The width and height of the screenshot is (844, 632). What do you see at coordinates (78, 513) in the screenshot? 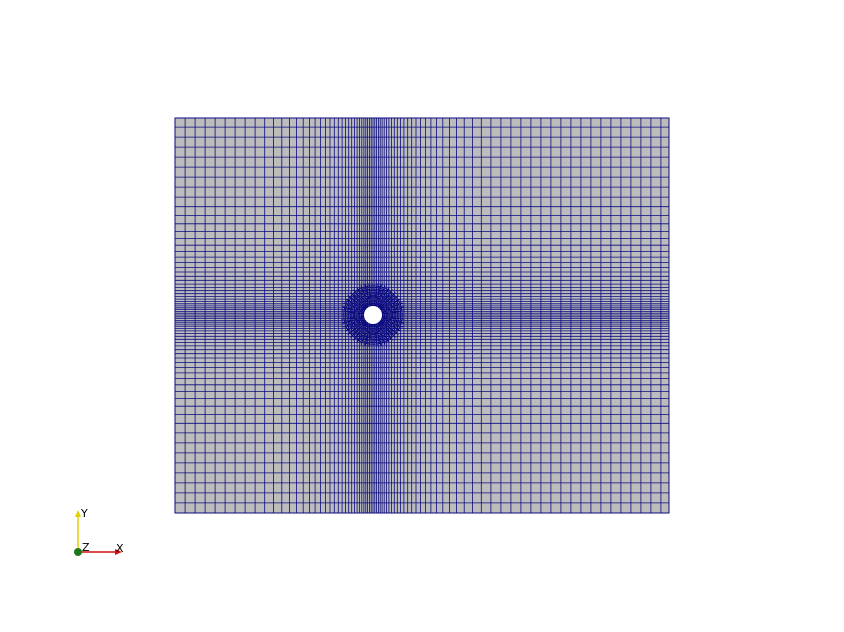
I see `y-arrow` at bounding box center [78, 513].